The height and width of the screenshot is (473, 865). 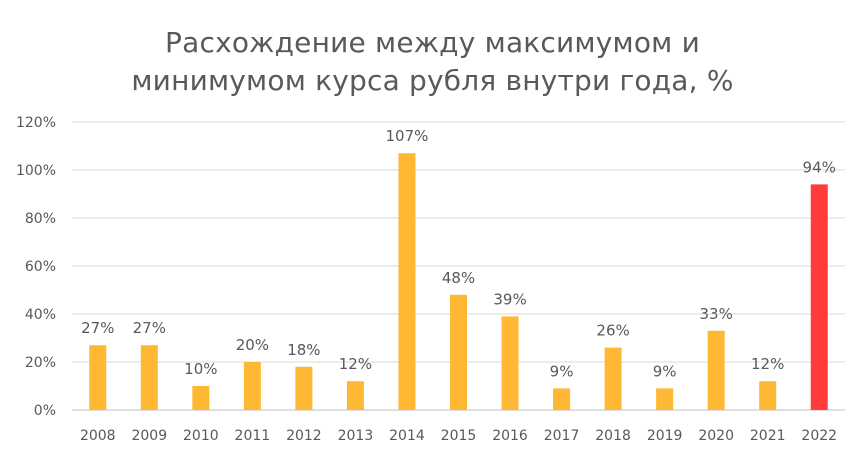 I want to click on data-label: 10%, so click(x=200, y=369).